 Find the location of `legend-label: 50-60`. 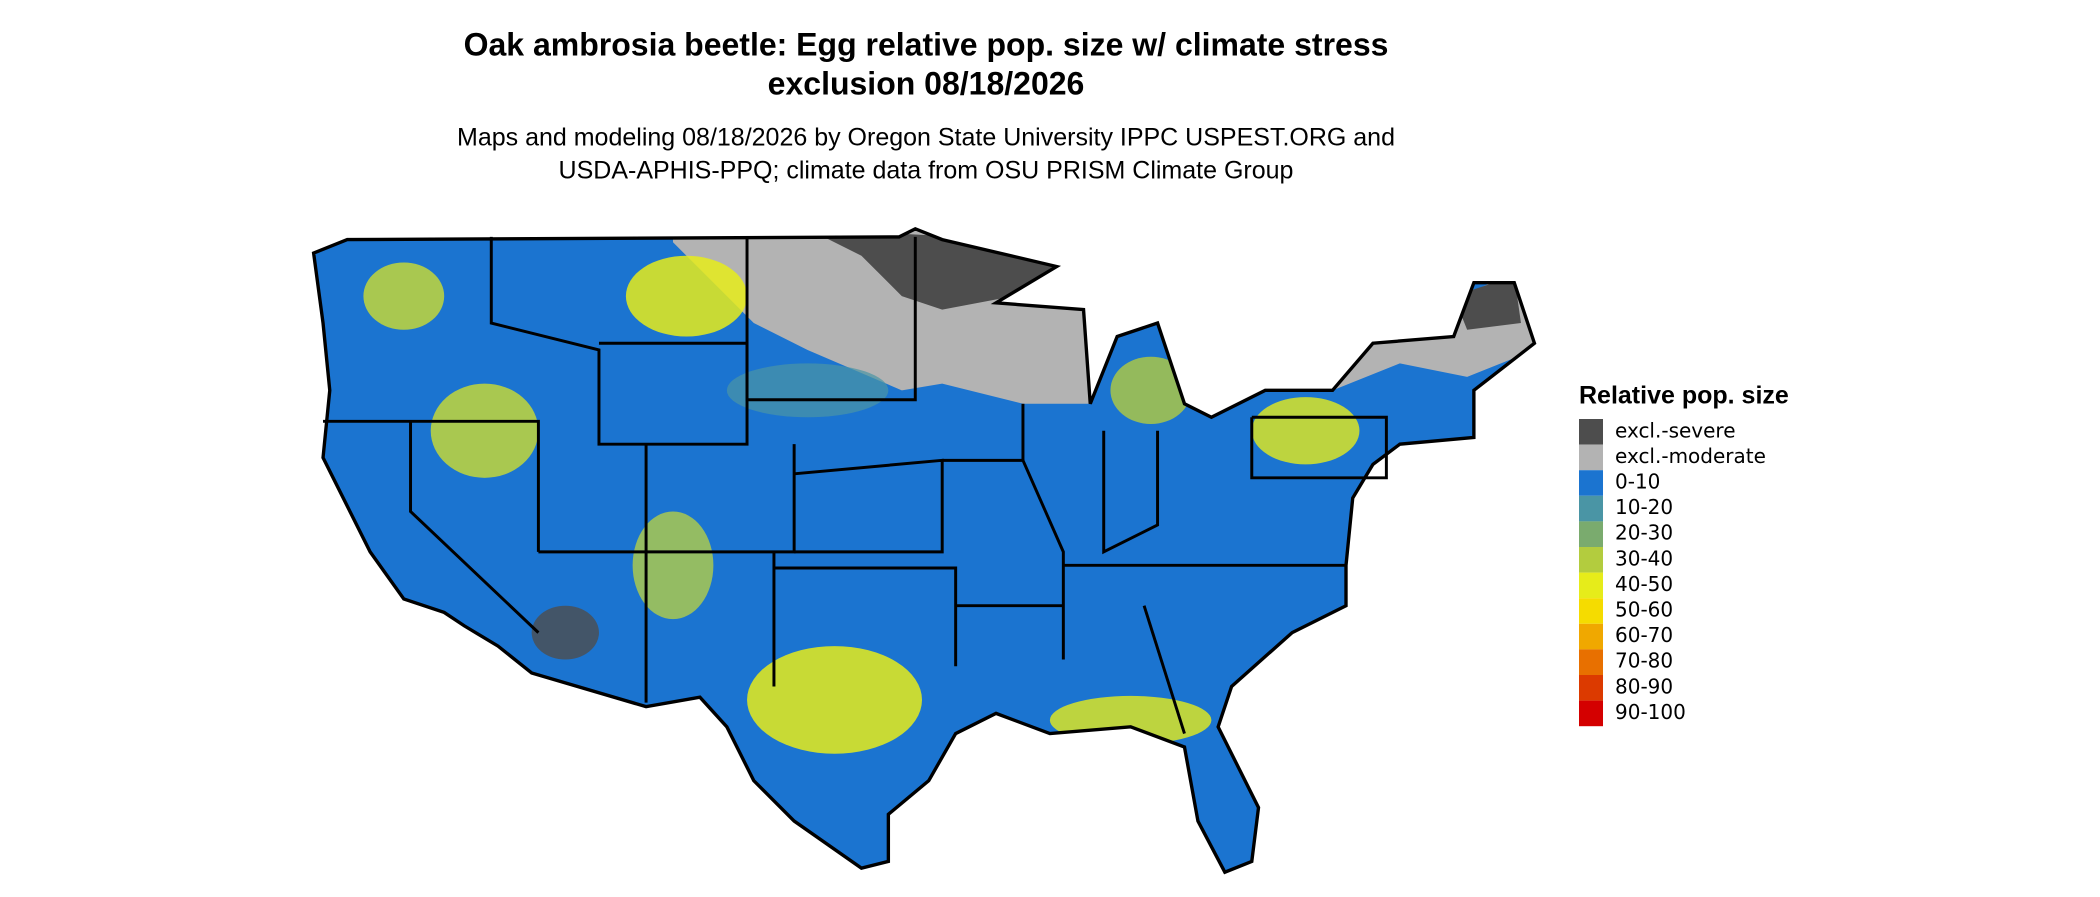

legend-label: 50-60 is located at coordinates (1644, 610).